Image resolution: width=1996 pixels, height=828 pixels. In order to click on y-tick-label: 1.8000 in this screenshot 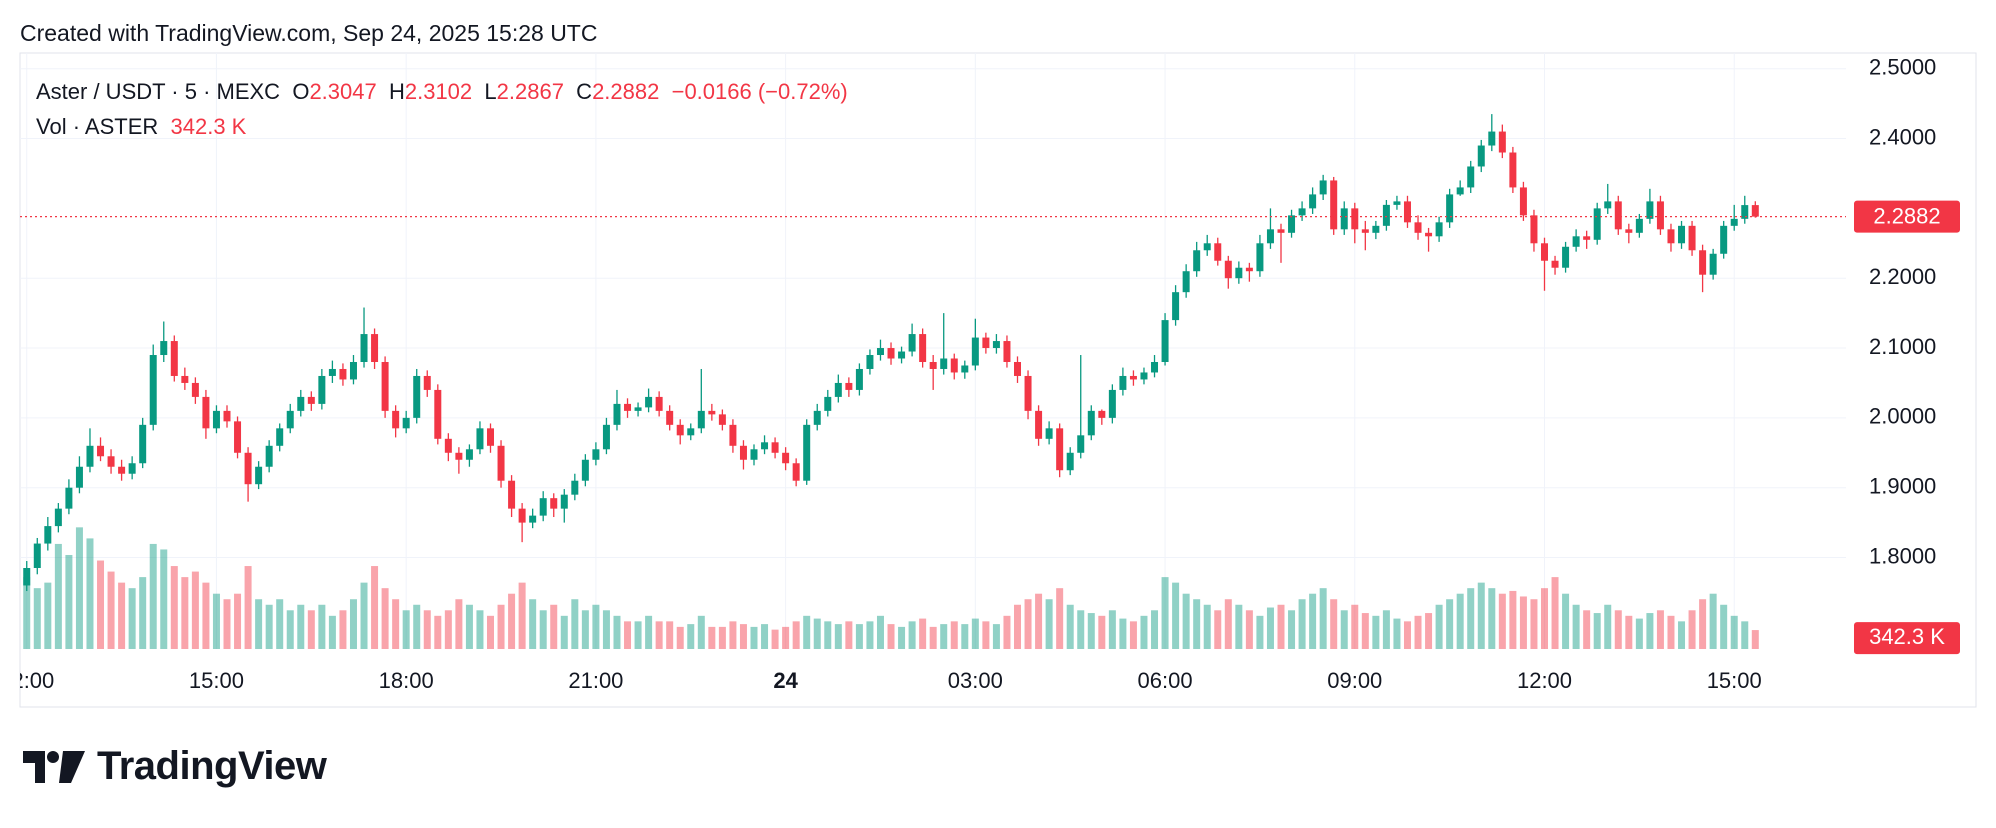, I will do `click(1902, 555)`.